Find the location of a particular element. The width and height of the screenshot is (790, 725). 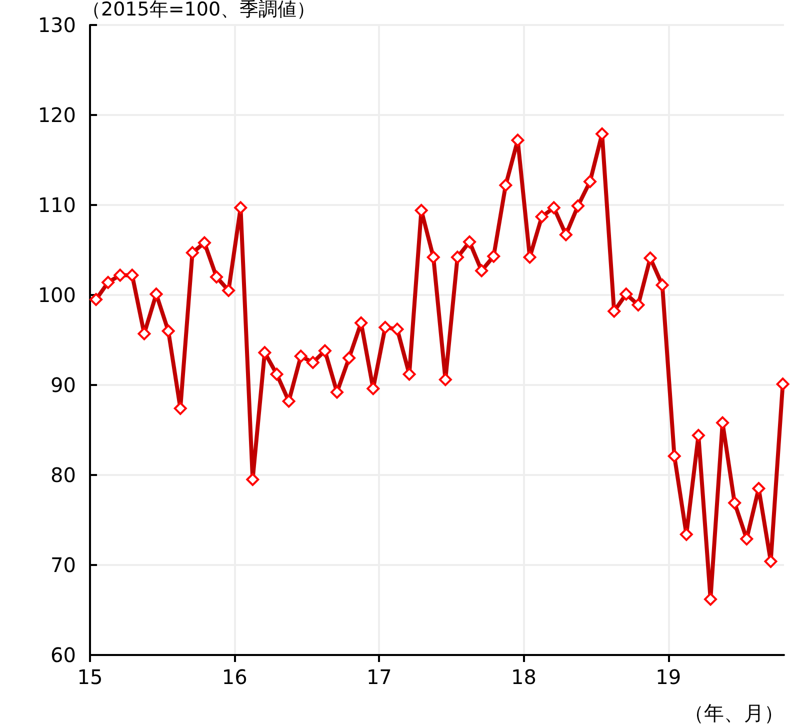

x-tick-label: 19 is located at coordinates (669, 677).